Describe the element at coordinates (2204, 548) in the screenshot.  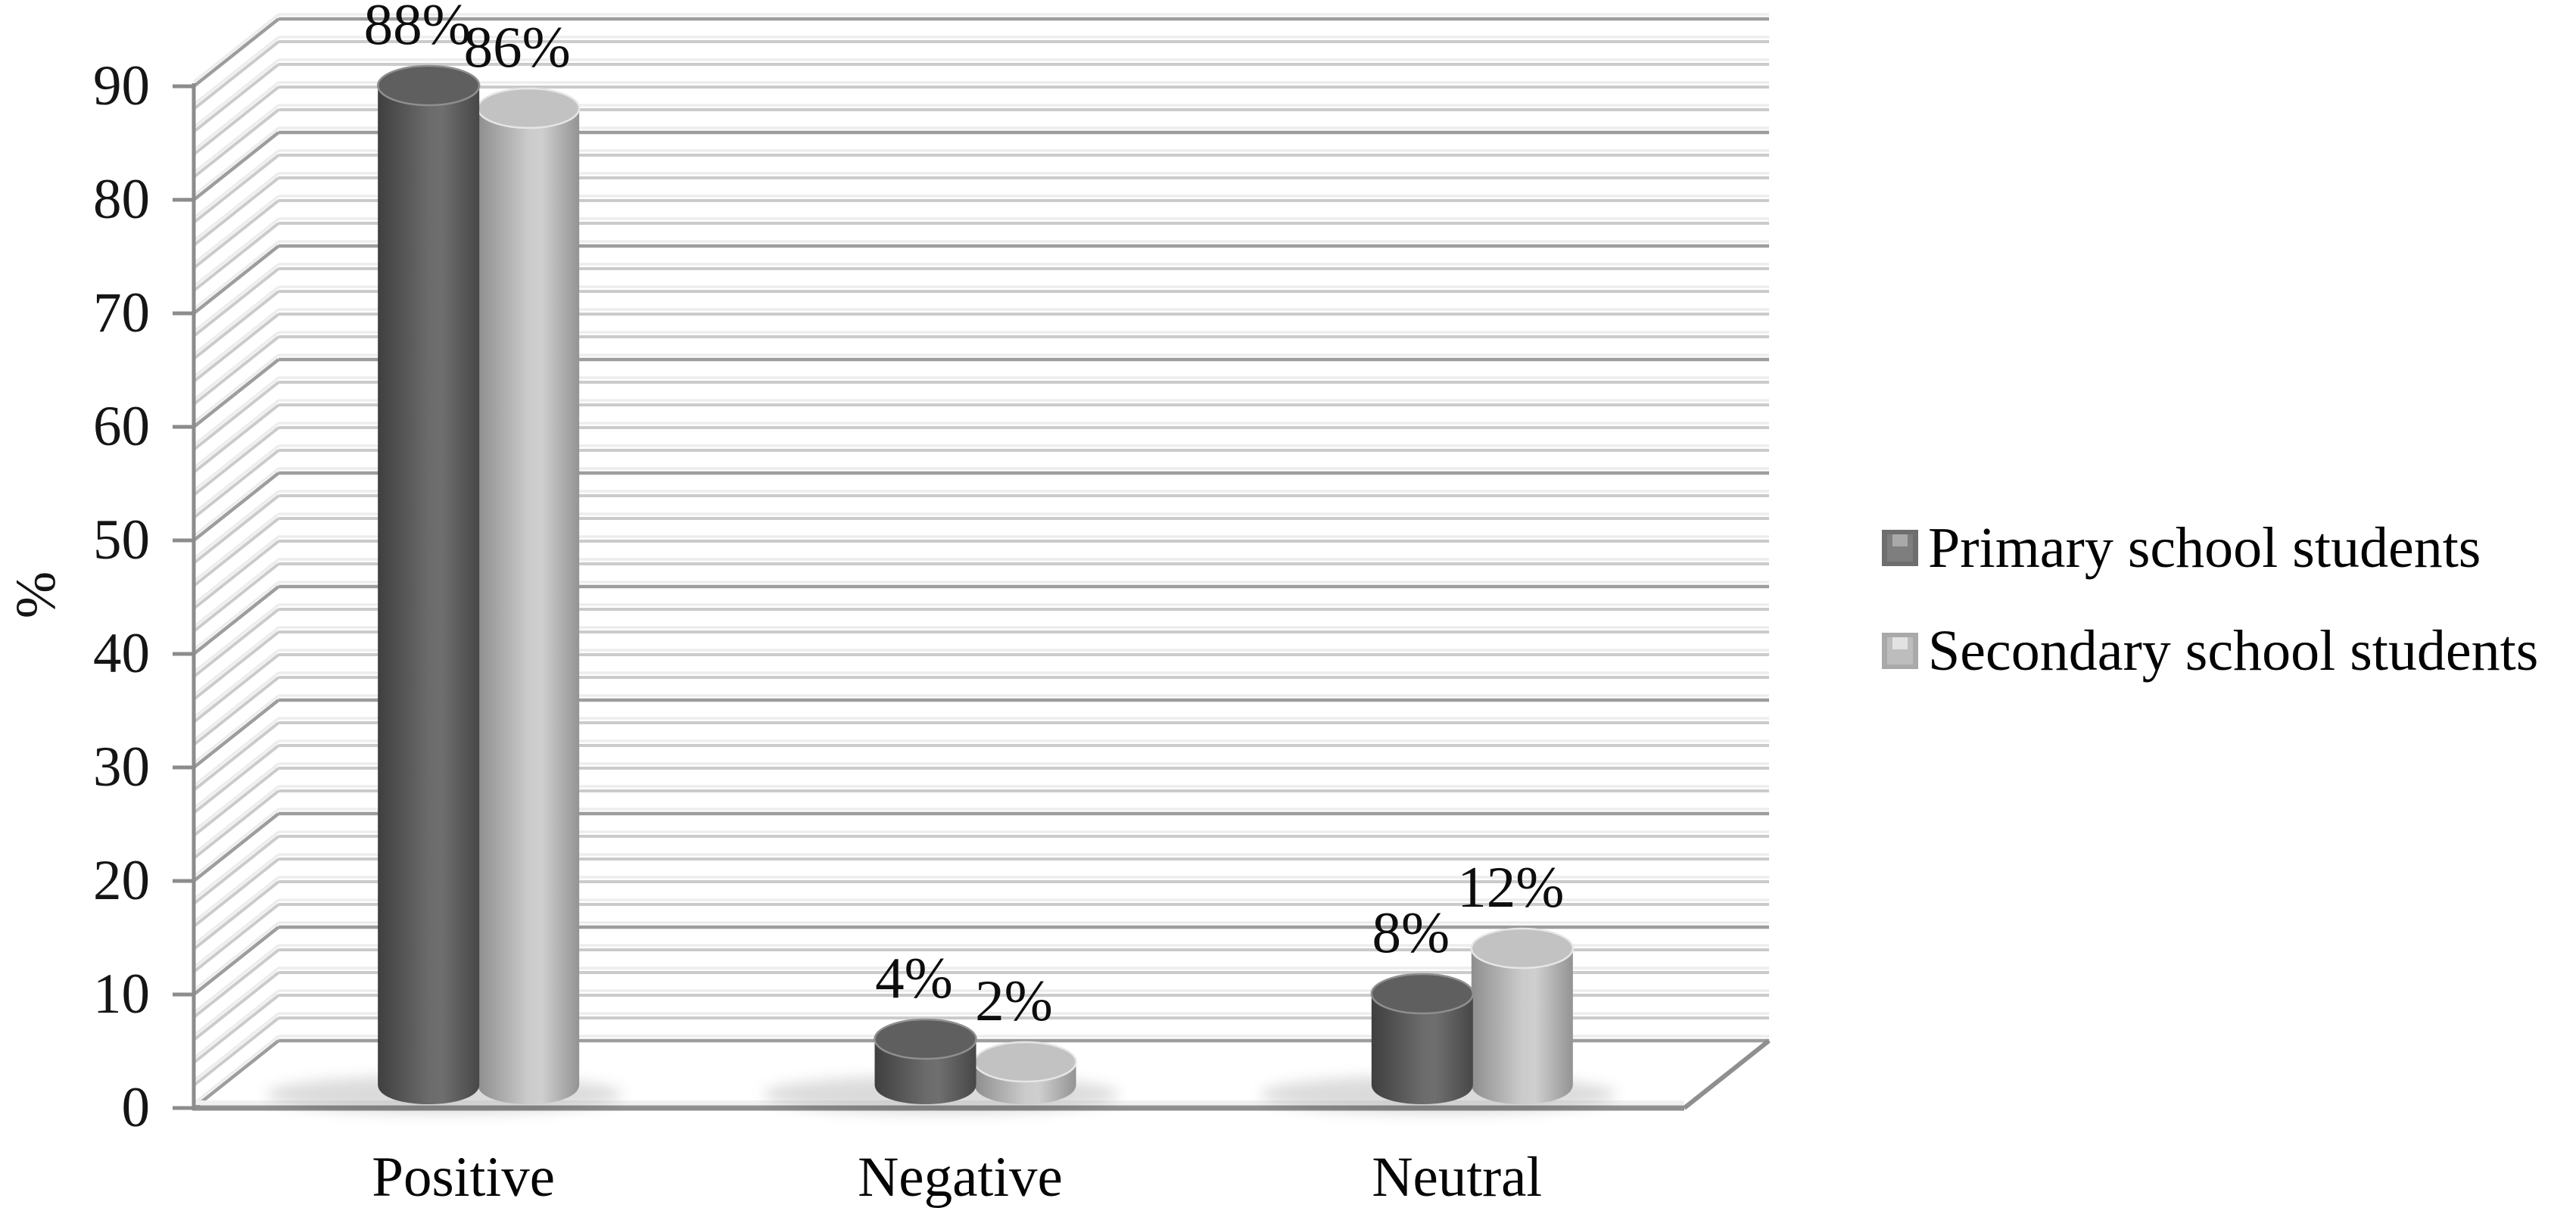
I see `legend-label-primary: Primary school students` at that location.